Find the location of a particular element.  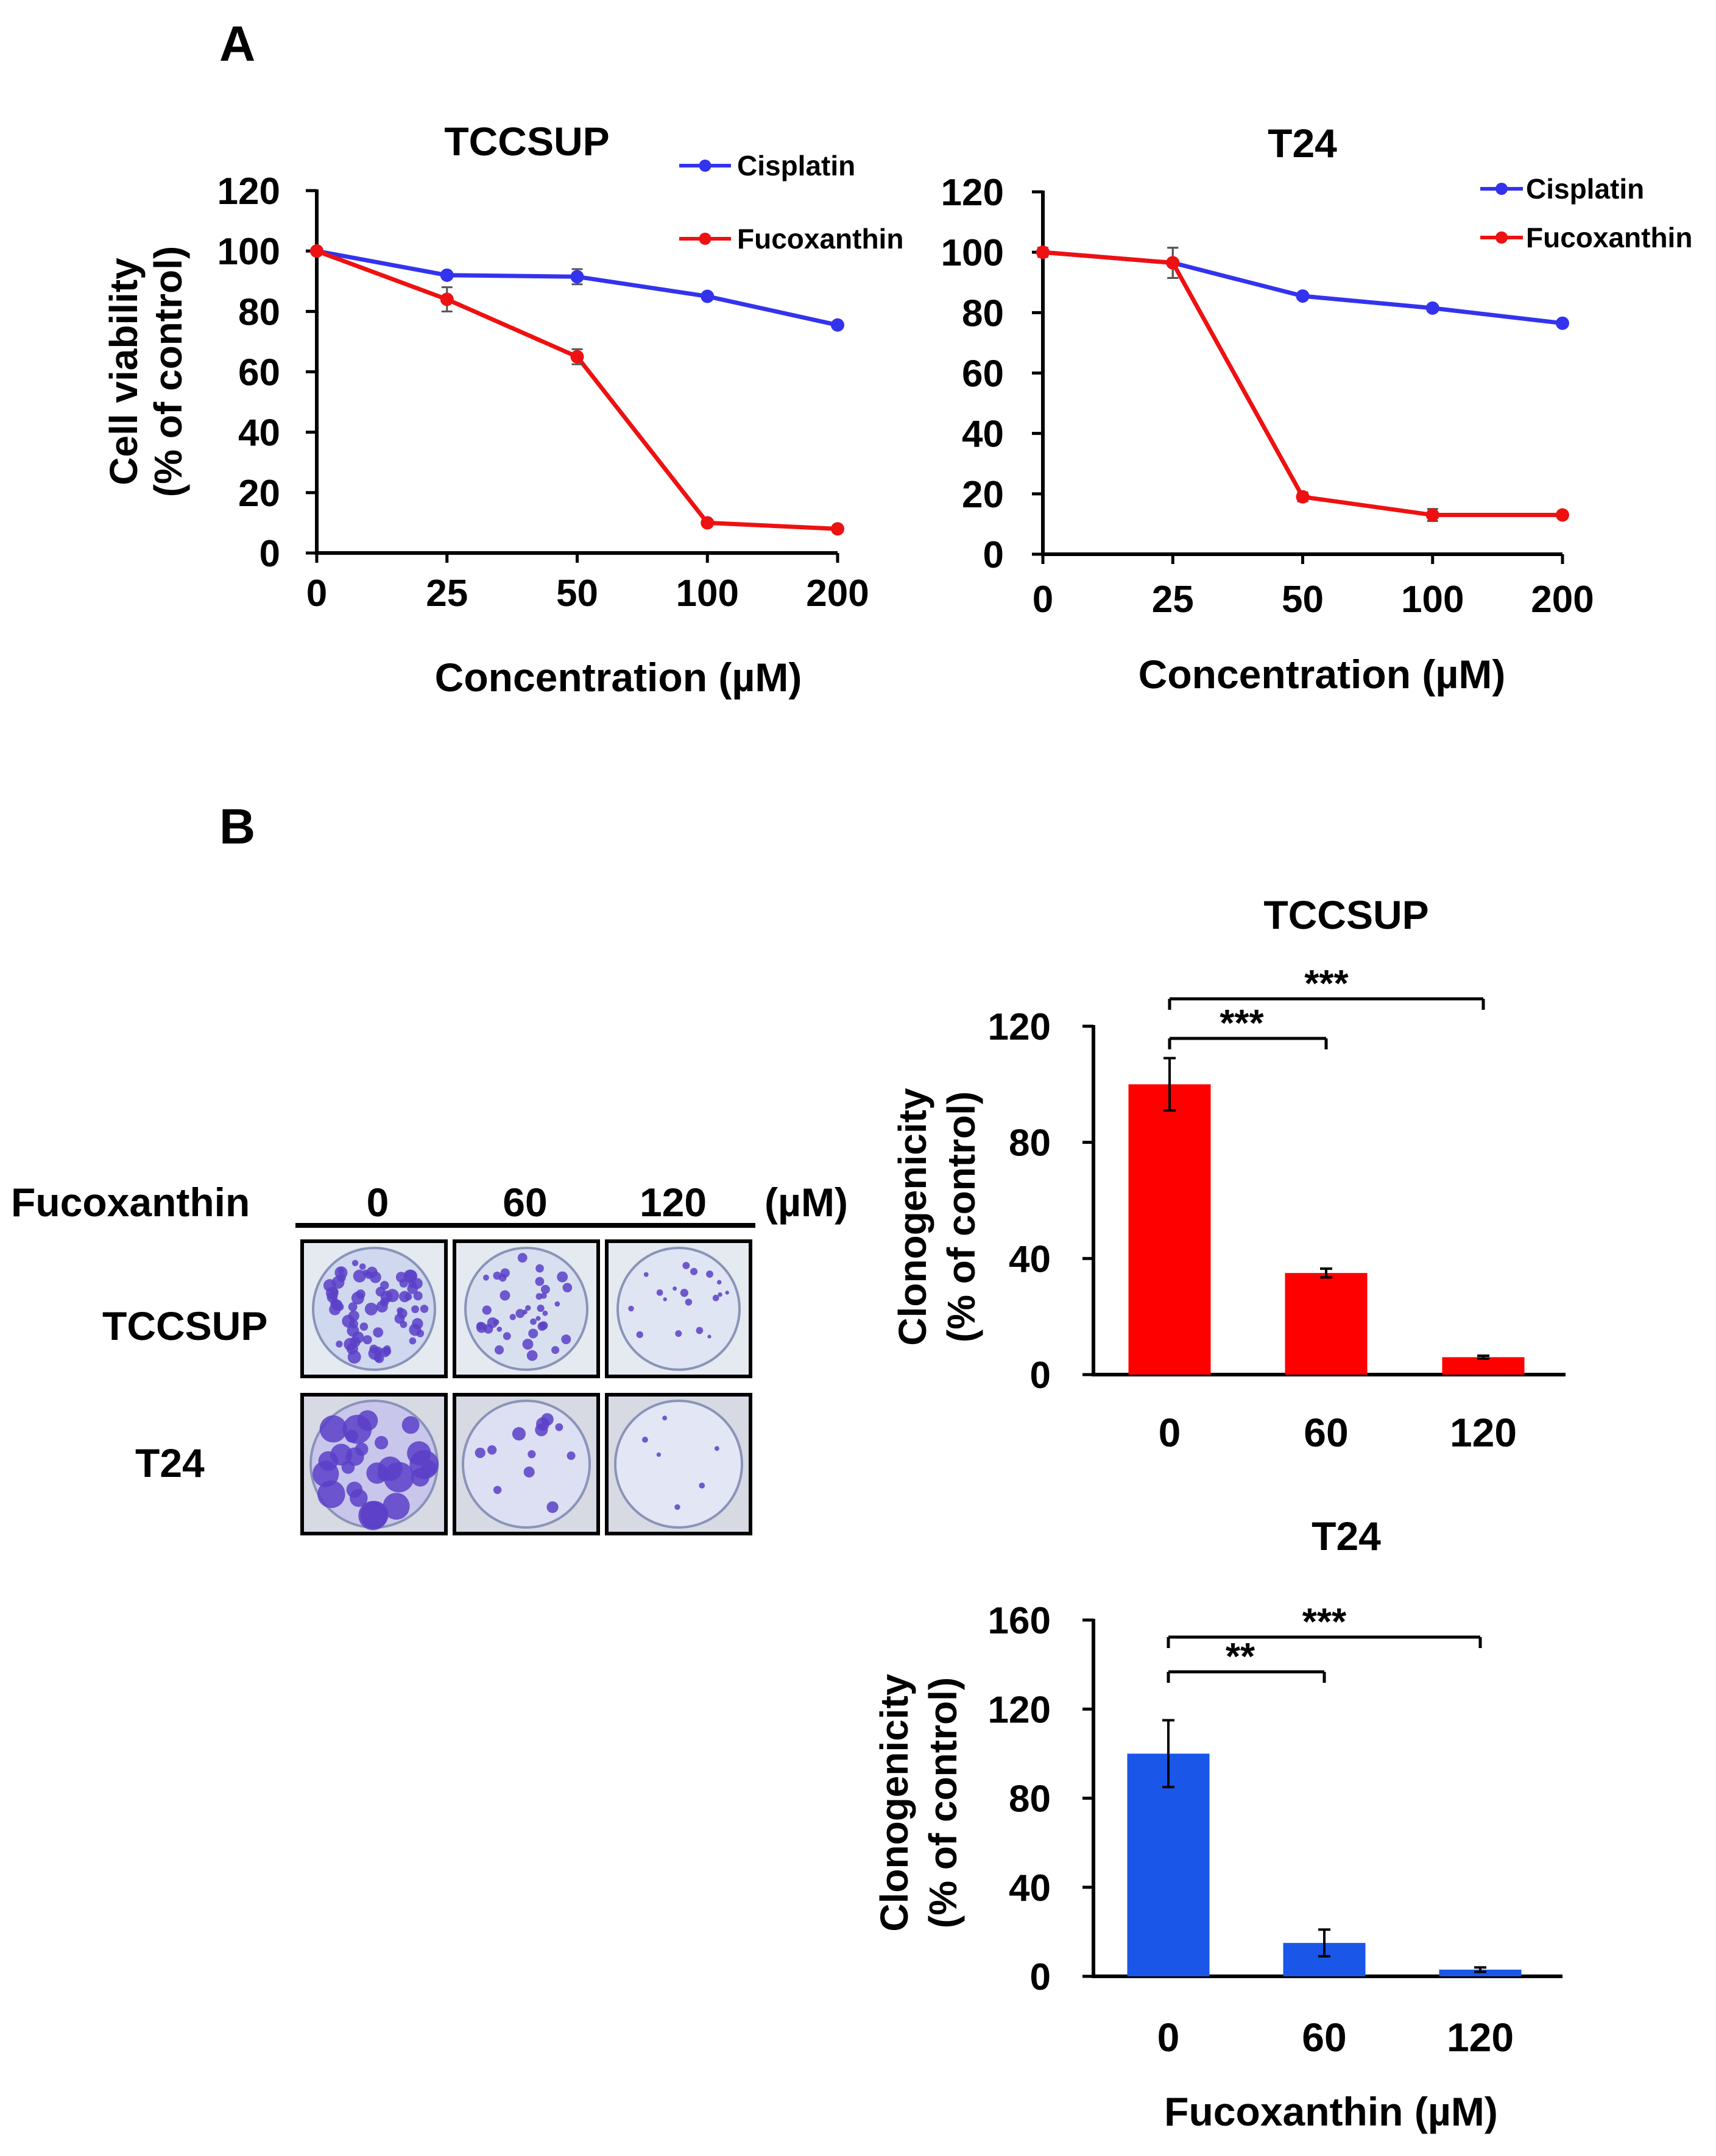

x-tick-label: 100 is located at coordinates (1433, 600).